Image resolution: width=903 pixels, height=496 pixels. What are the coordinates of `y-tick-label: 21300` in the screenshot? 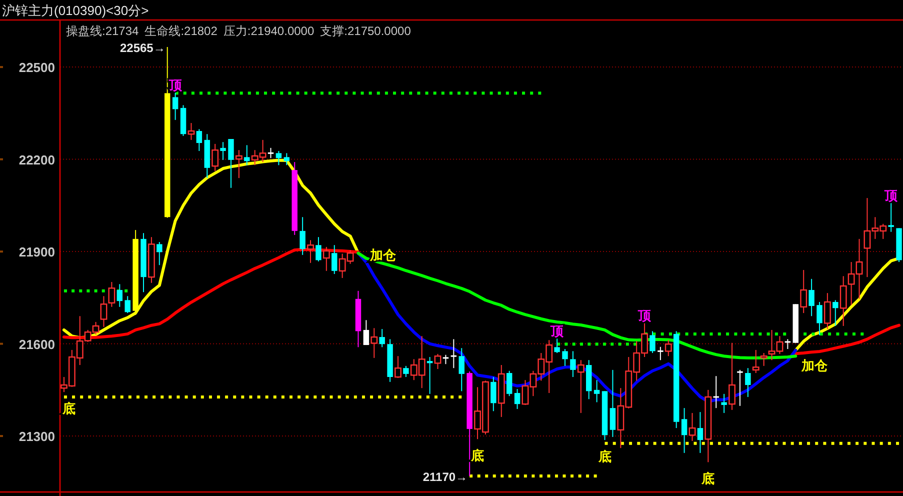 It's located at (36, 436).